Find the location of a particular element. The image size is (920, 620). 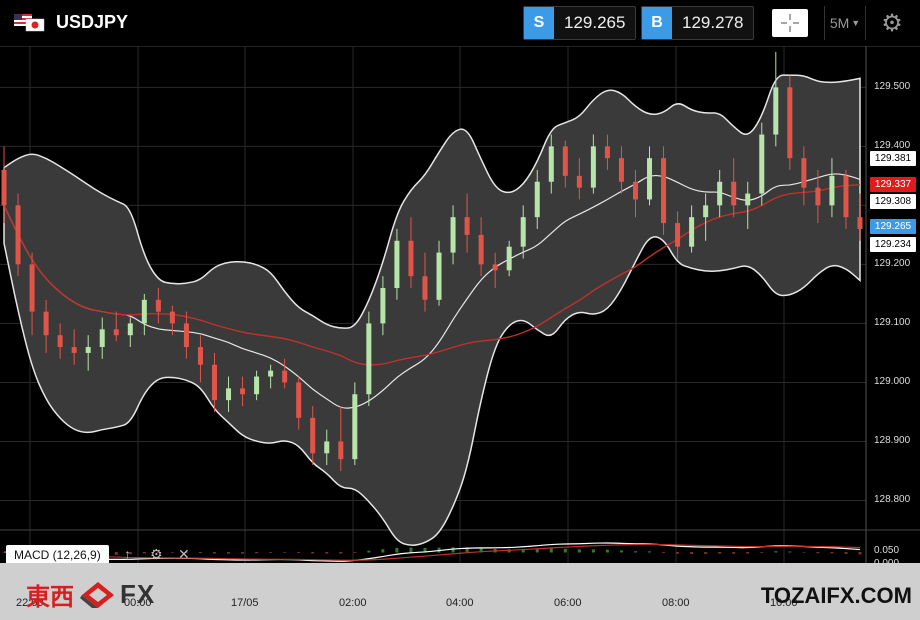

buy-quote-button: B 129.278 is located at coordinates (698, 23).